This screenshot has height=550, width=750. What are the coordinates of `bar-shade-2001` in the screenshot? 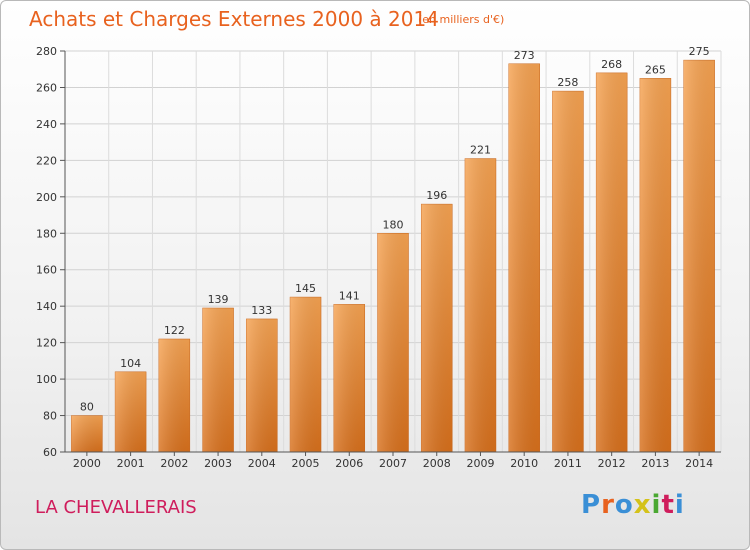 It's located at (131, 411).